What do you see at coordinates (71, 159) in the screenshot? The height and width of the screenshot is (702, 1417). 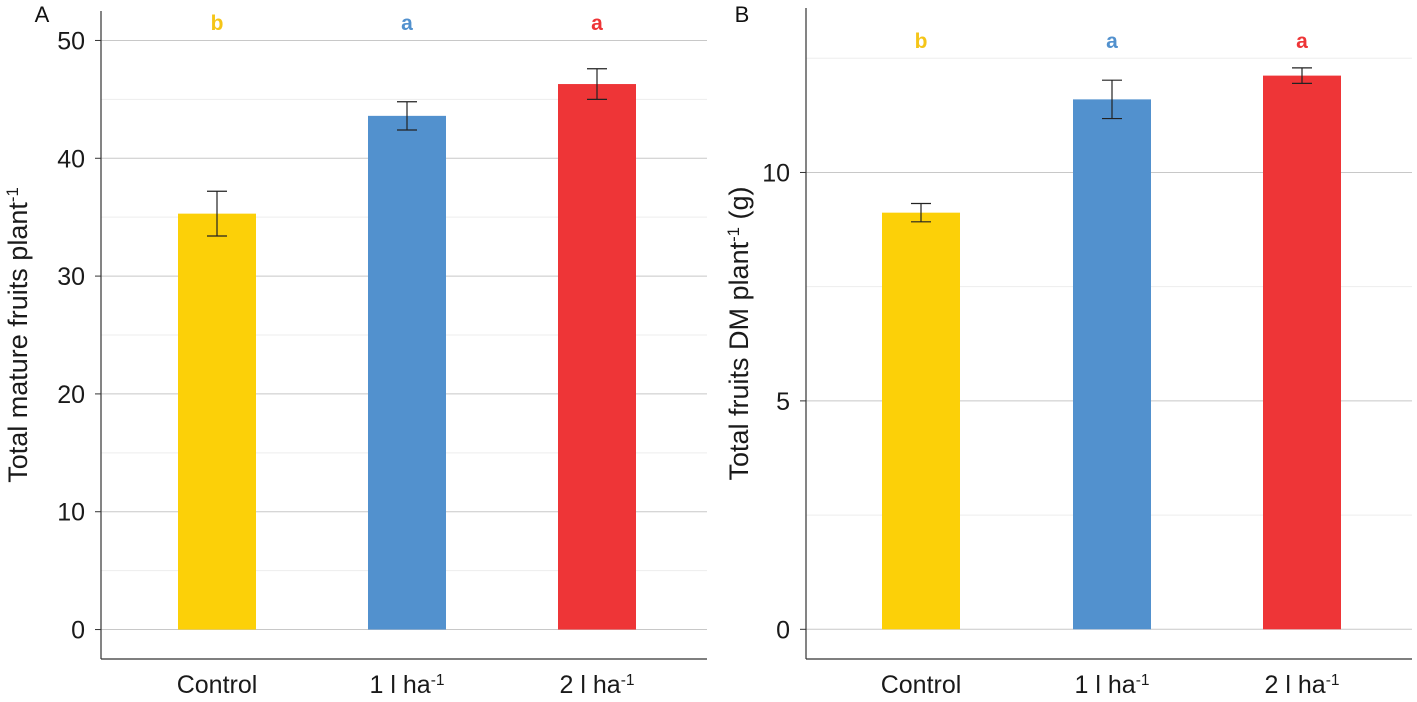 I see `y-tick-label: 40` at bounding box center [71, 159].